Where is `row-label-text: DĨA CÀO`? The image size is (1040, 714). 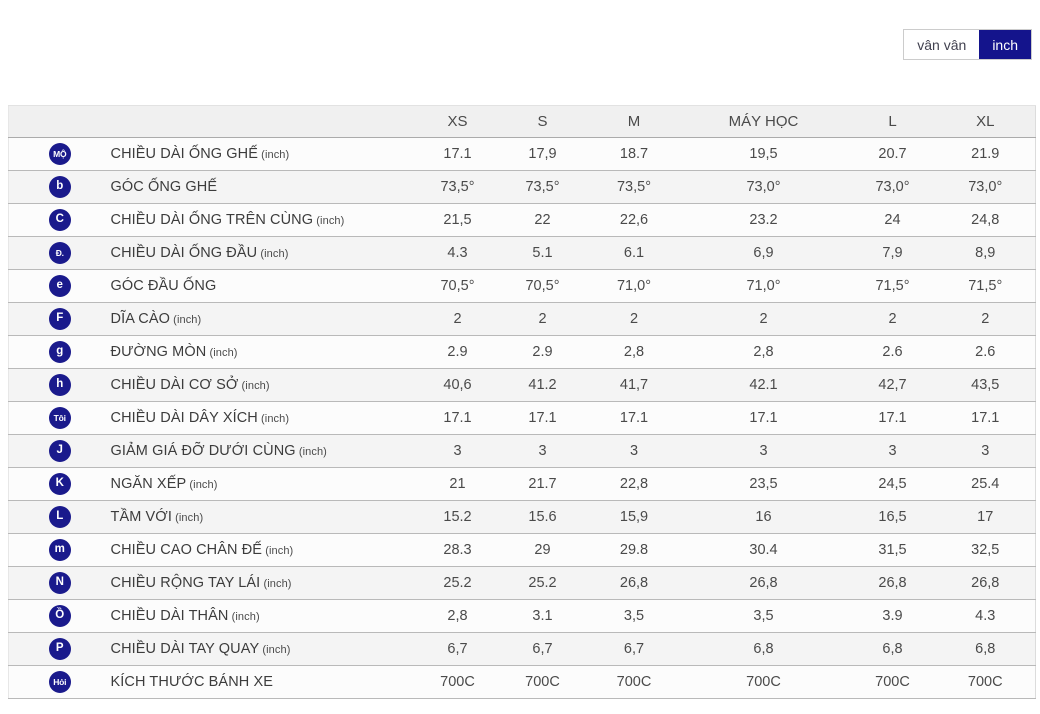
row-label-text: DĨA CÀO is located at coordinates (140, 319).